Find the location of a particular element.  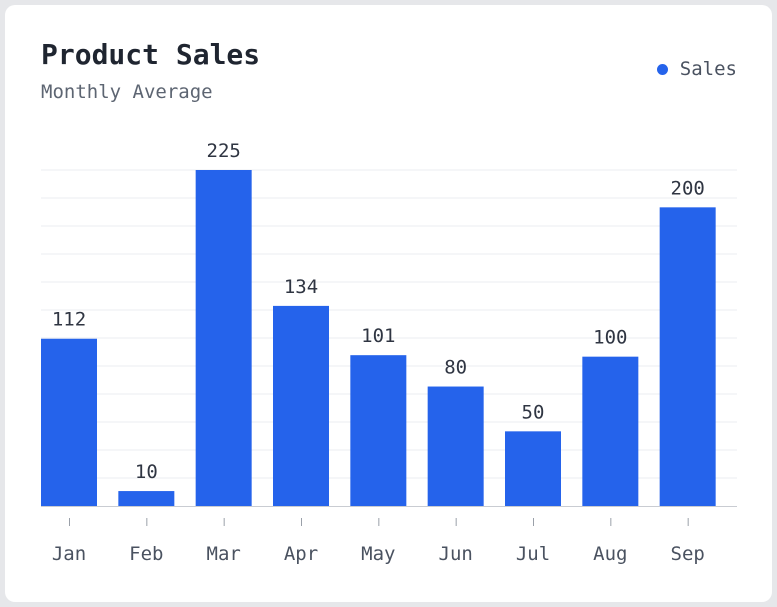

legend-marker-sales is located at coordinates (662, 69).